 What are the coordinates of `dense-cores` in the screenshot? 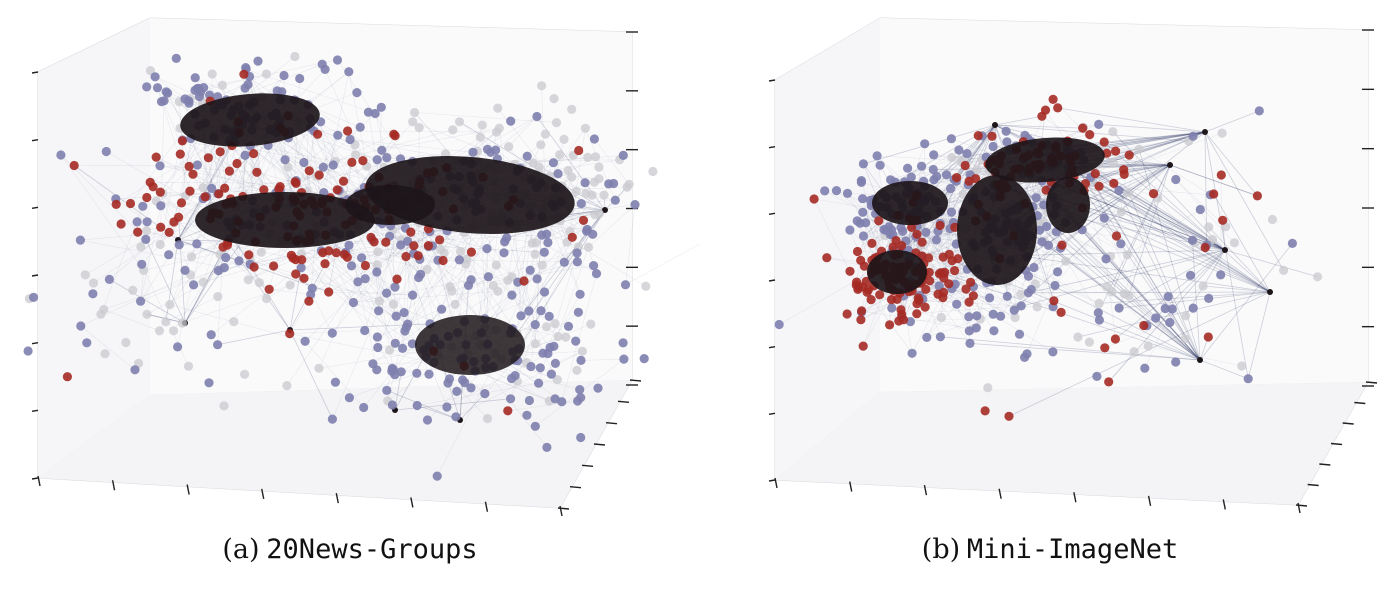 It's located at (377, 234).